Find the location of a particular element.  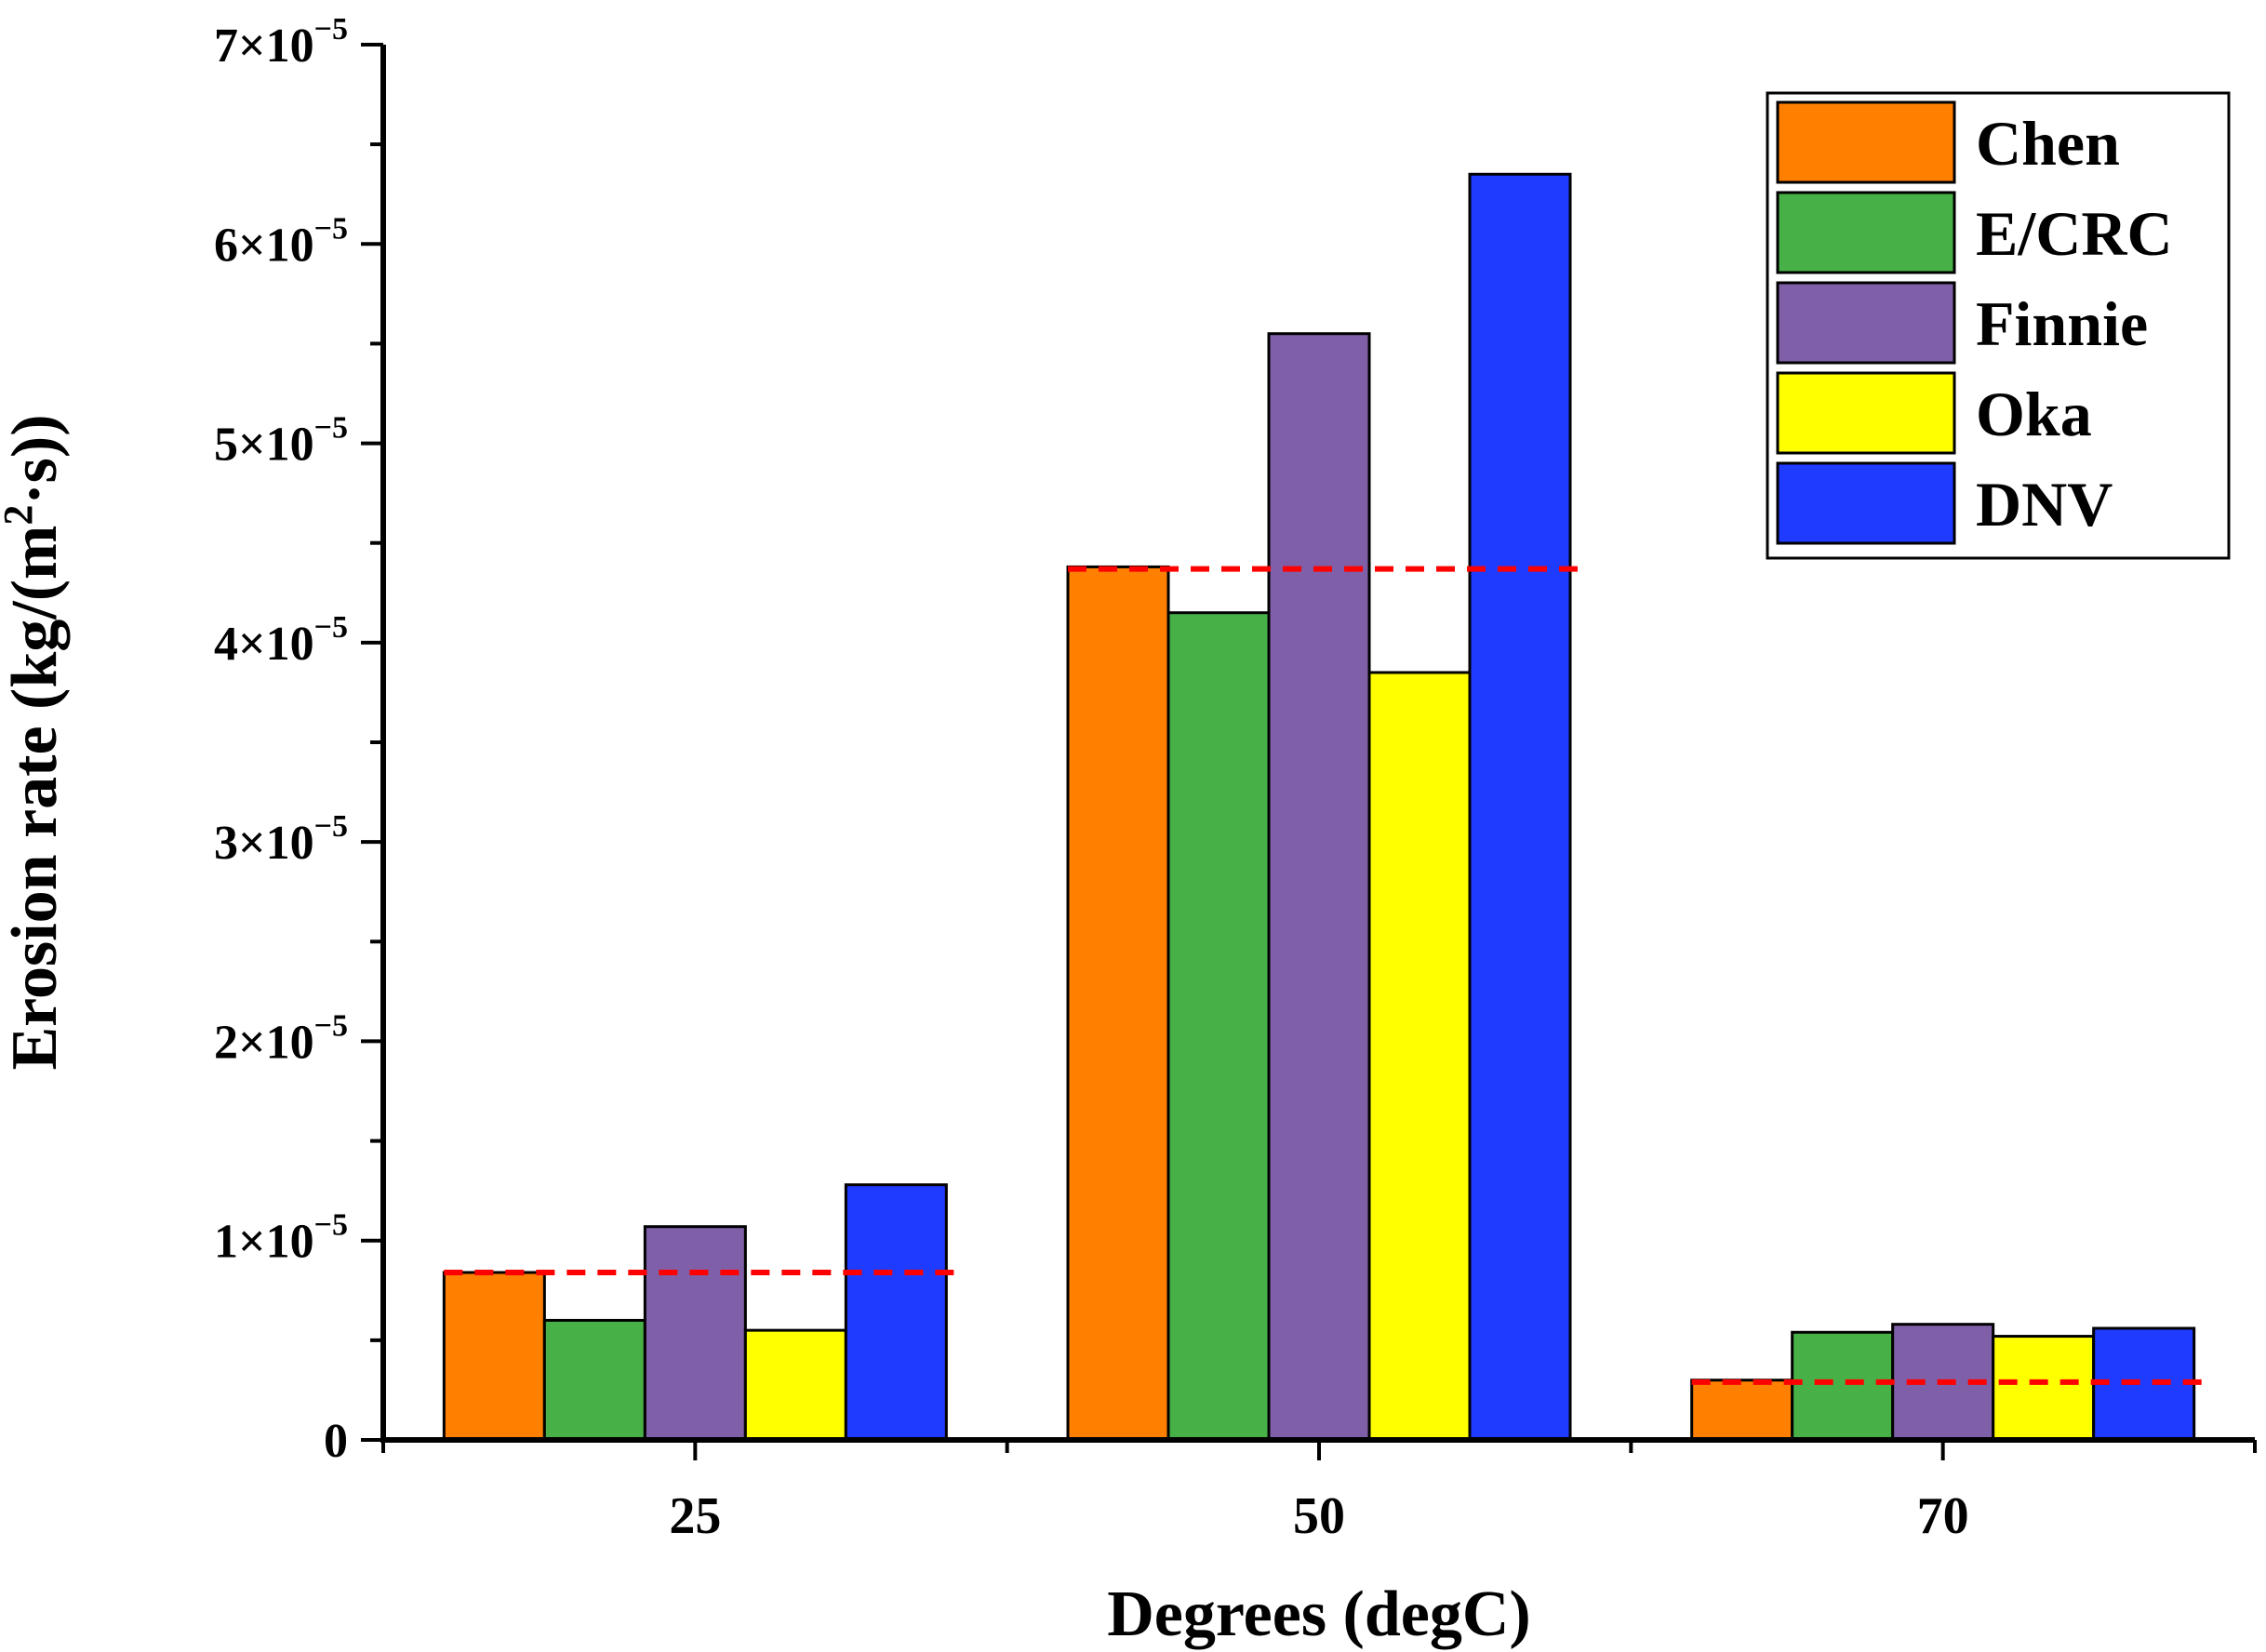

y-tick-label: 0 is located at coordinates (336, 1441).